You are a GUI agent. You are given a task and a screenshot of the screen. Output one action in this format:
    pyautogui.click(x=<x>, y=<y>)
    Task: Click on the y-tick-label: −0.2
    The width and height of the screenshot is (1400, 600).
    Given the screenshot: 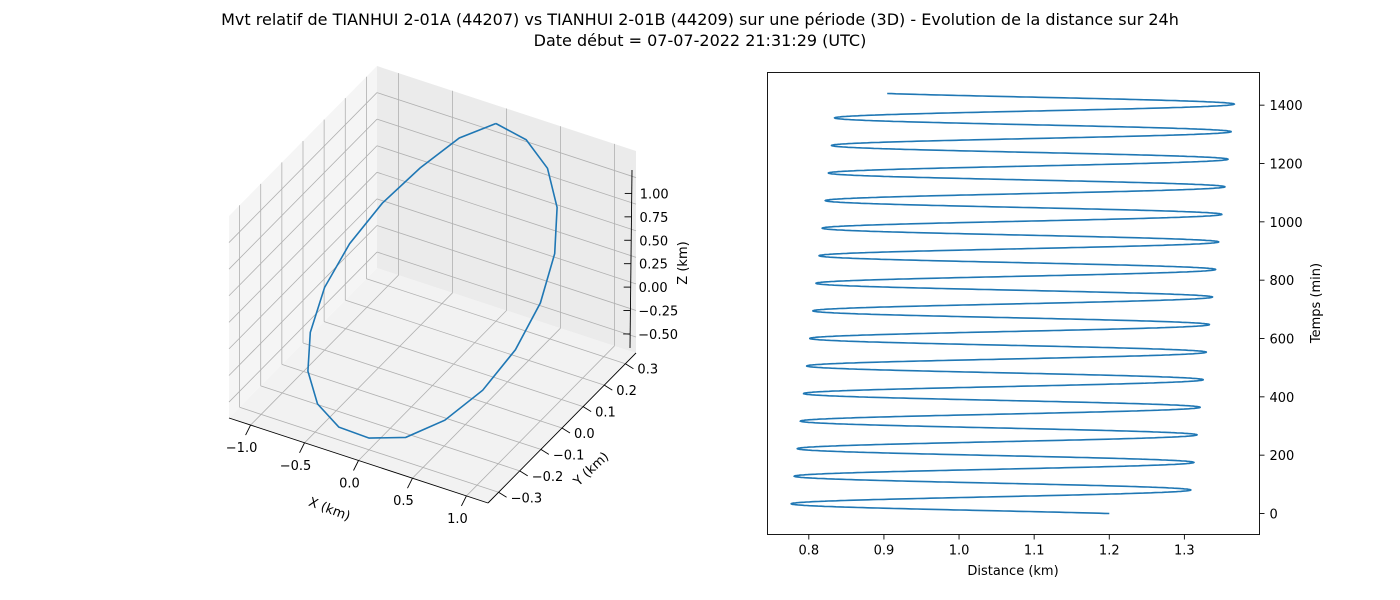 What is the action you would take?
    pyautogui.click(x=548, y=477)
    